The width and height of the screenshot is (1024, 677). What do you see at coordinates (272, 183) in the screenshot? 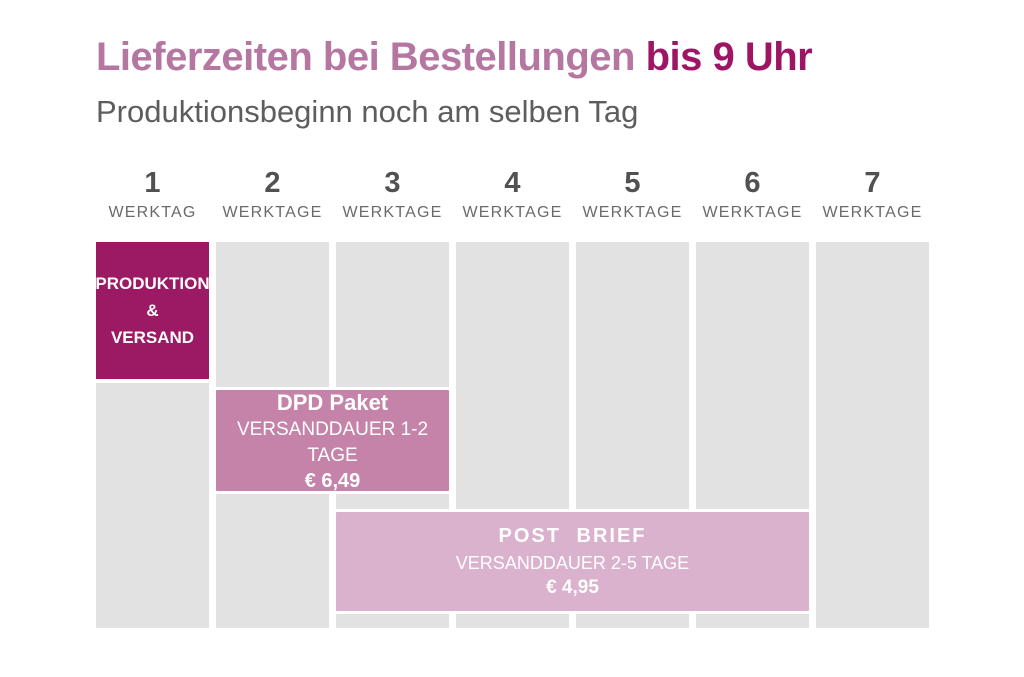
I see `day-number: 2` at bounding box center [272, 183].